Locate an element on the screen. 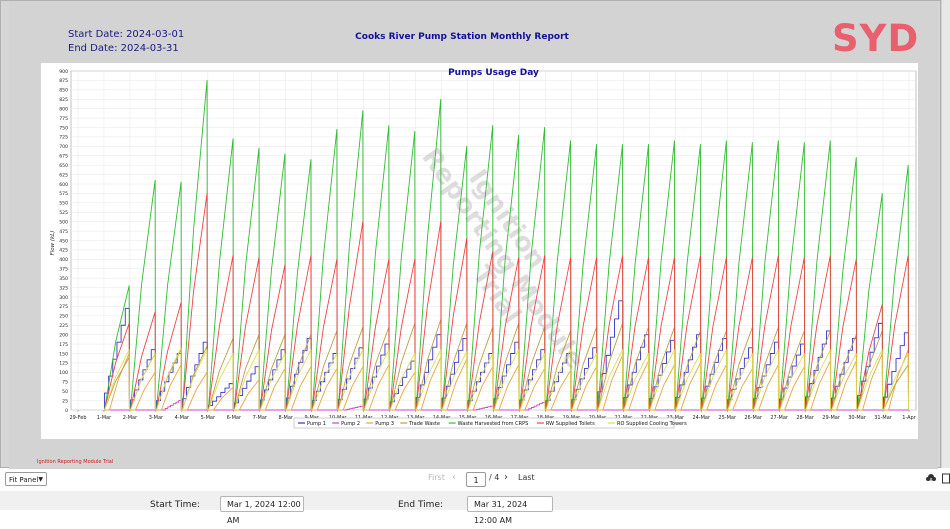  syd-logo: SYD is located at coordinates (876, 38).